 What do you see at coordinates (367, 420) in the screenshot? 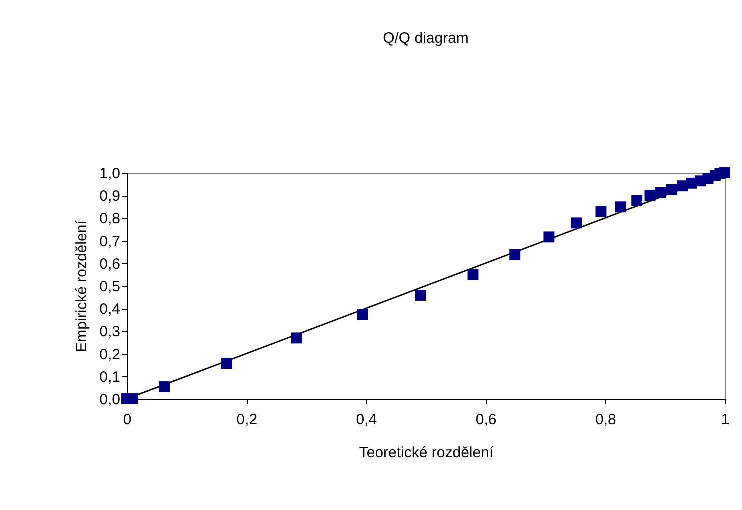
I see `x-tick-label: 0,4` at bounding box center [367, 420].